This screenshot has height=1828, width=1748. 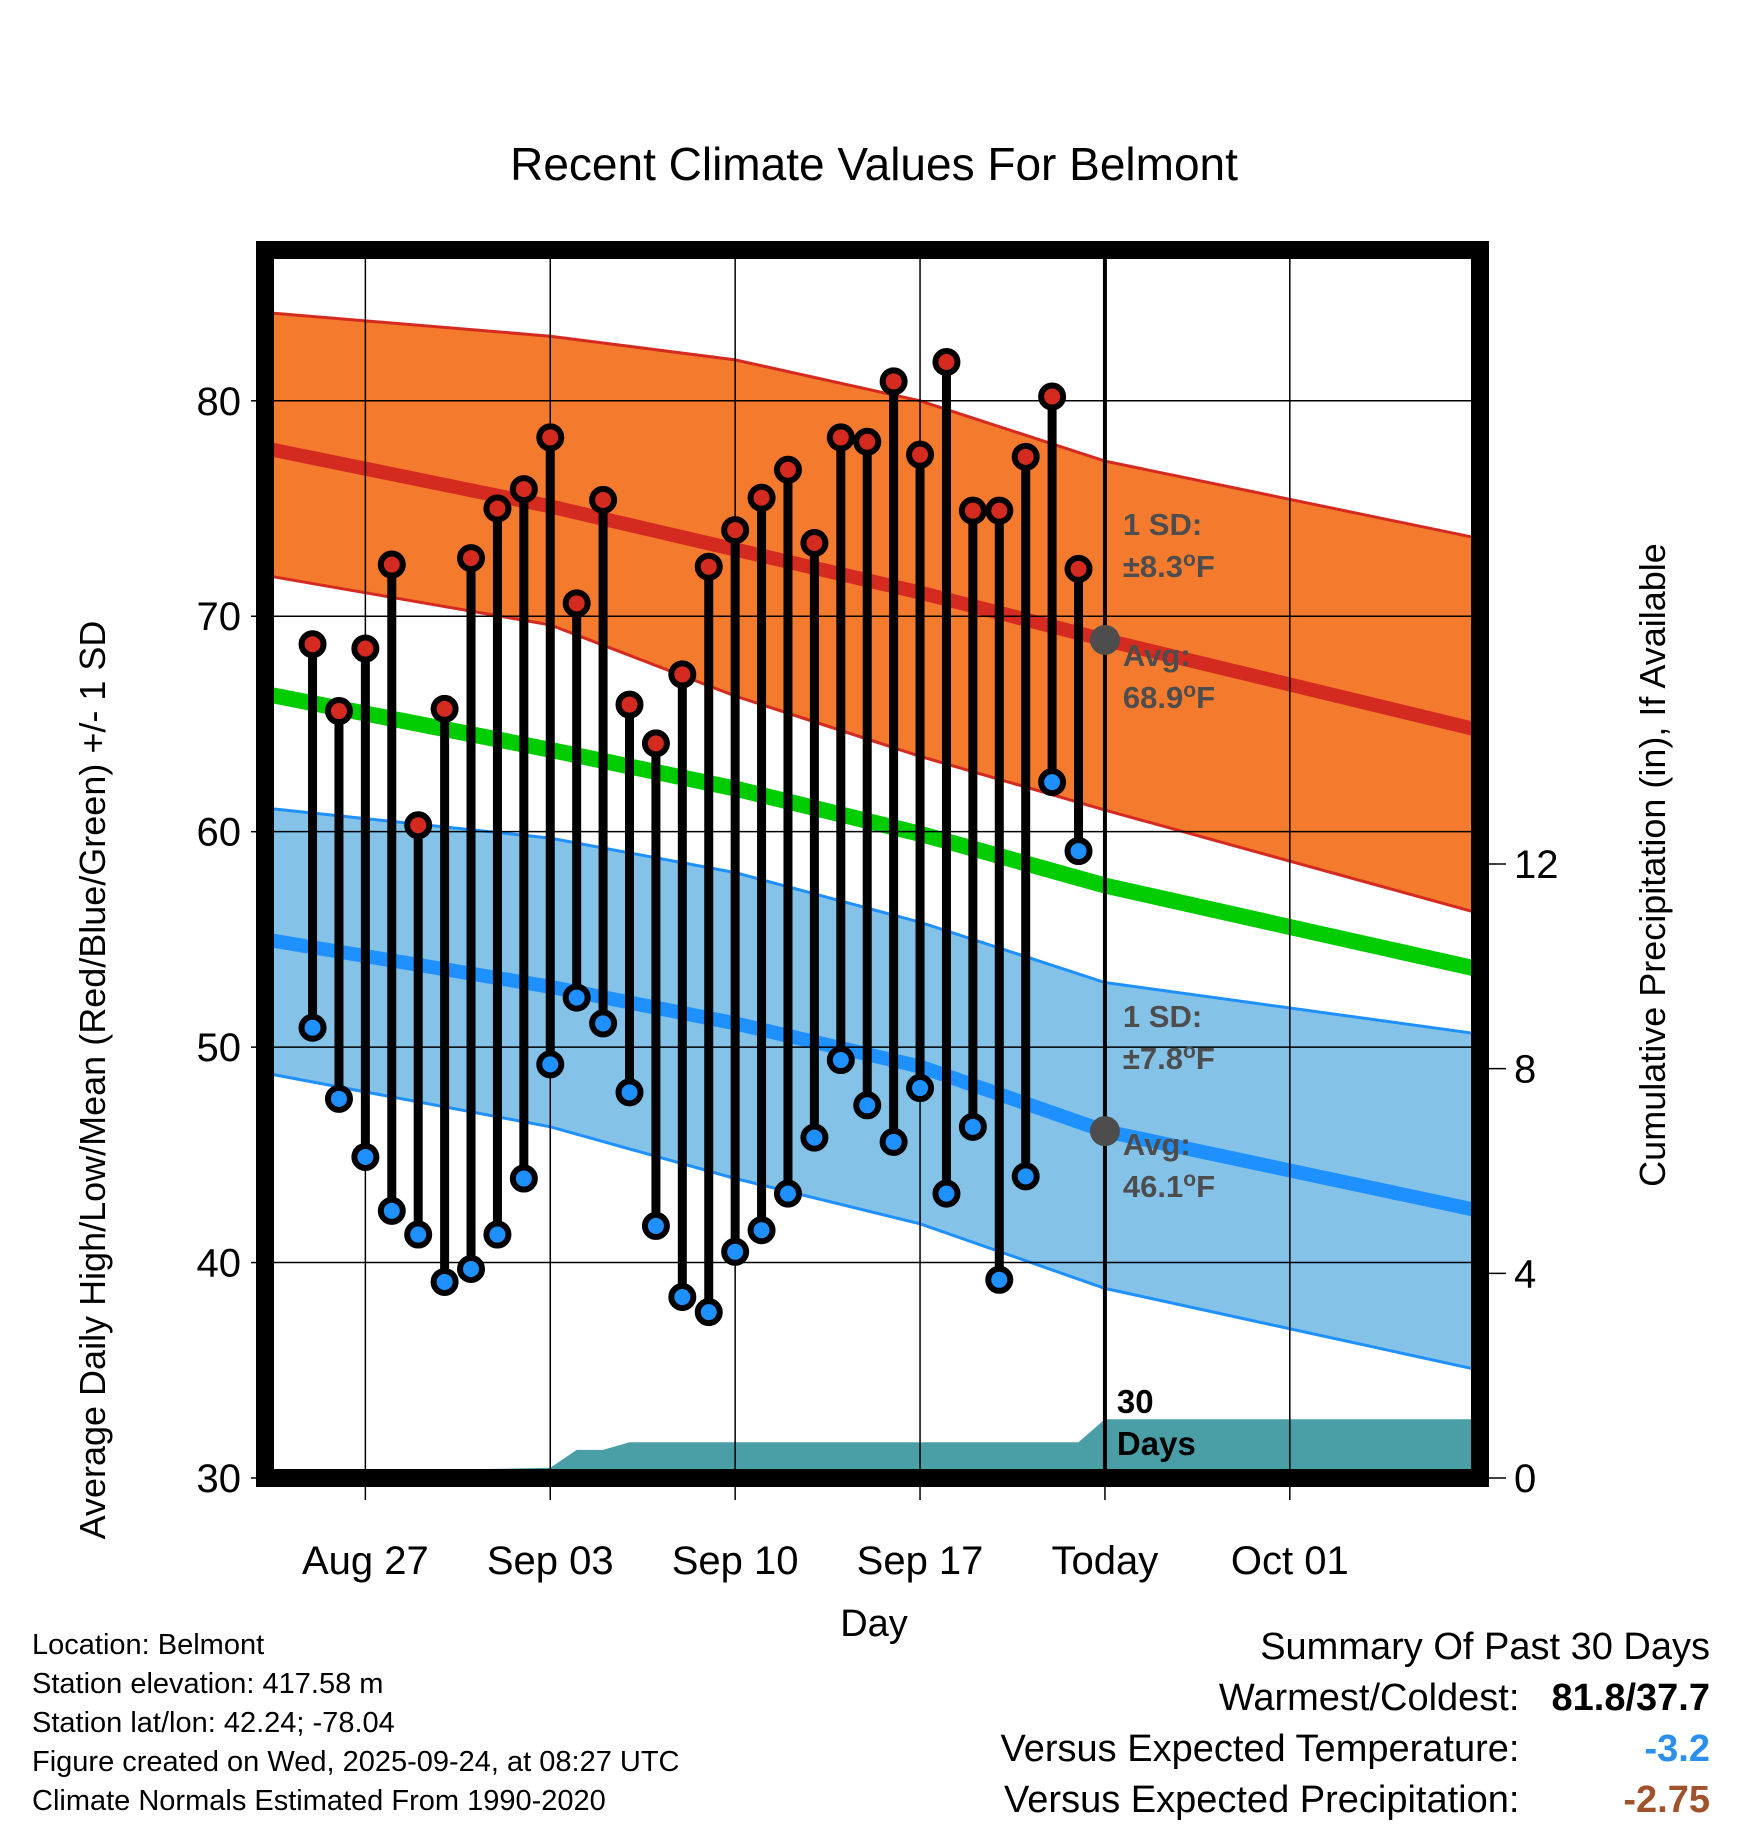 What do you see at coordinates (1169, 1186) in the screenshot?
I see `low-avg-value: 46.1oF` at bounding box center [1169, 1186].